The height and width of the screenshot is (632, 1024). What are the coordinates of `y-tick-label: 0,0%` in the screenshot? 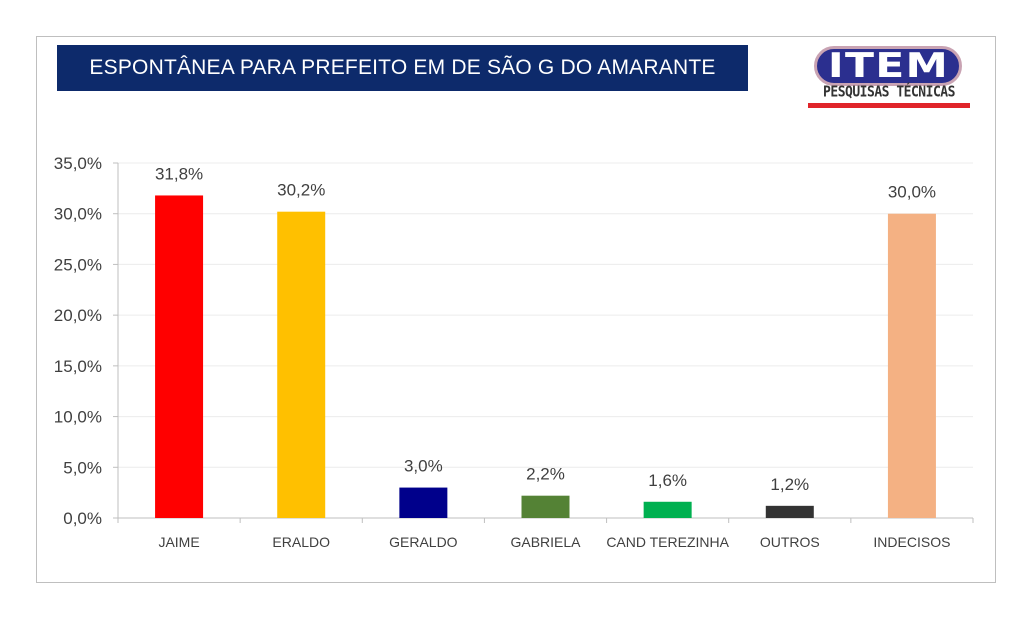 It's located at (82, 518).